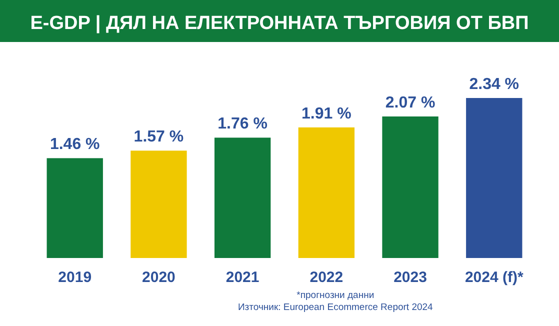  I want to click on chart-title: E-GDP | ДЯЛ НА ЕЛЕКТРОННАТА ТЪРГОВИЯ ОТ БВП, so click(279, 23).